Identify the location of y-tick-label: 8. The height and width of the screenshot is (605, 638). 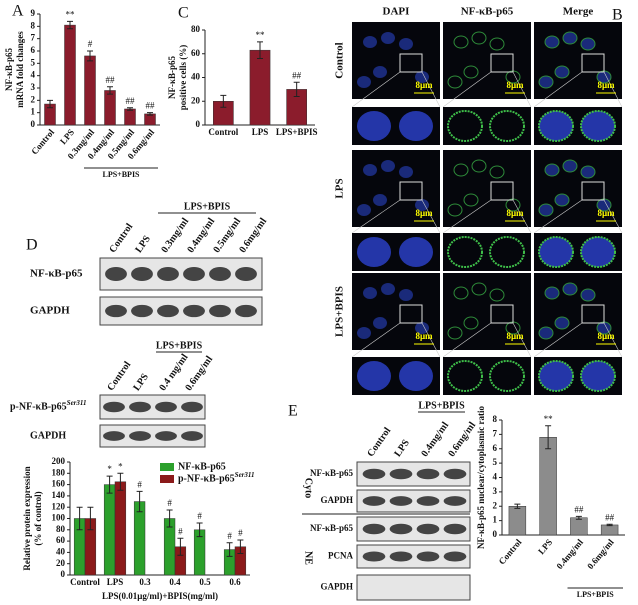
(33, 25).